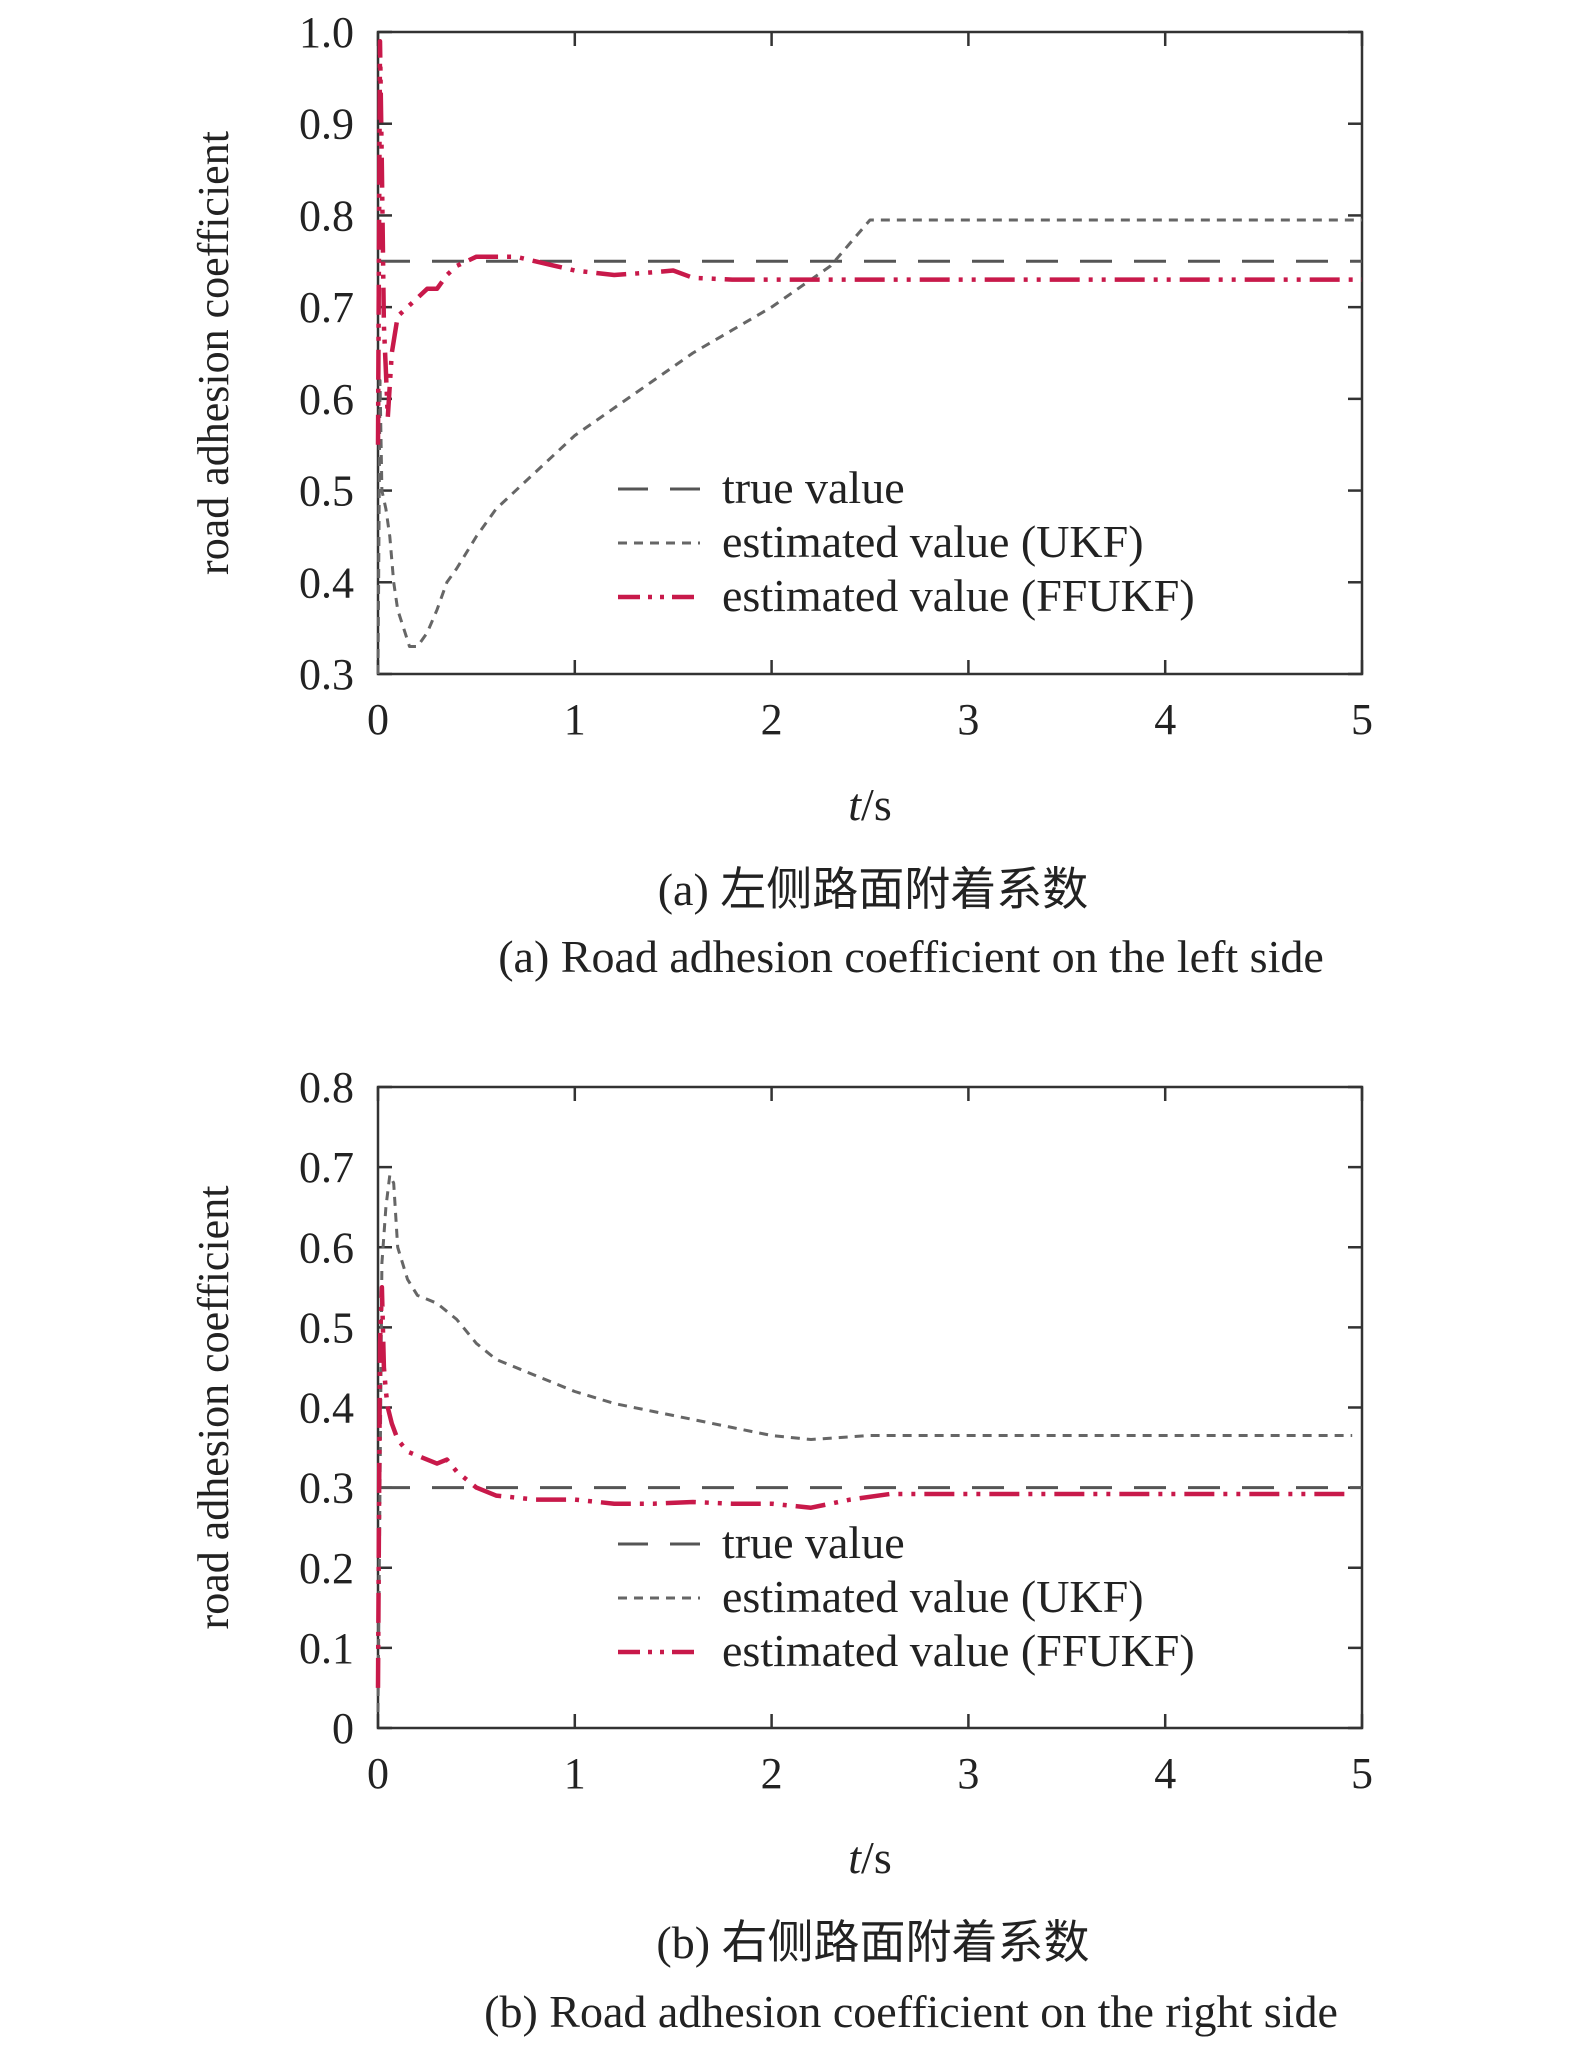 The height and width of the screenshot is (2053, 1575). What do you see at coordinates (869, 446) in the screenshot?
I see `series-line-ukf` at bounding box center [869, 446].